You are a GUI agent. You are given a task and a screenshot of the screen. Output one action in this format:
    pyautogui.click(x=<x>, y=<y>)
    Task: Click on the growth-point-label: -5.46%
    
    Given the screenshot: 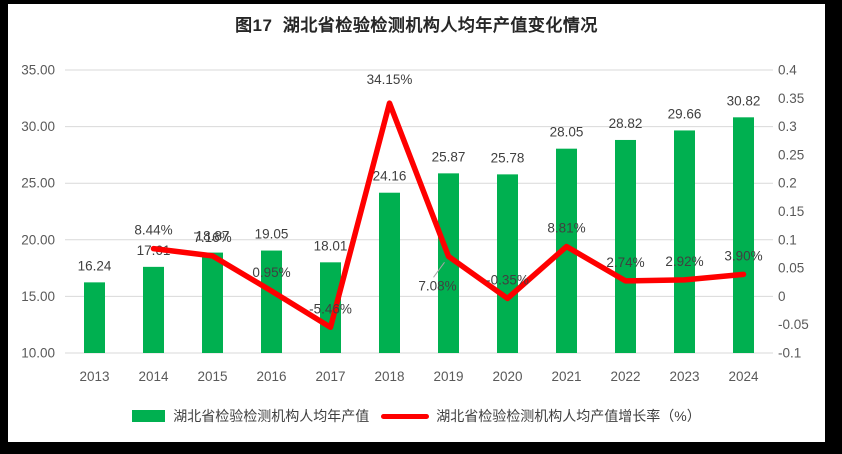 What is the action you would take?
    pyautogui.click(x=330, y=308)
    